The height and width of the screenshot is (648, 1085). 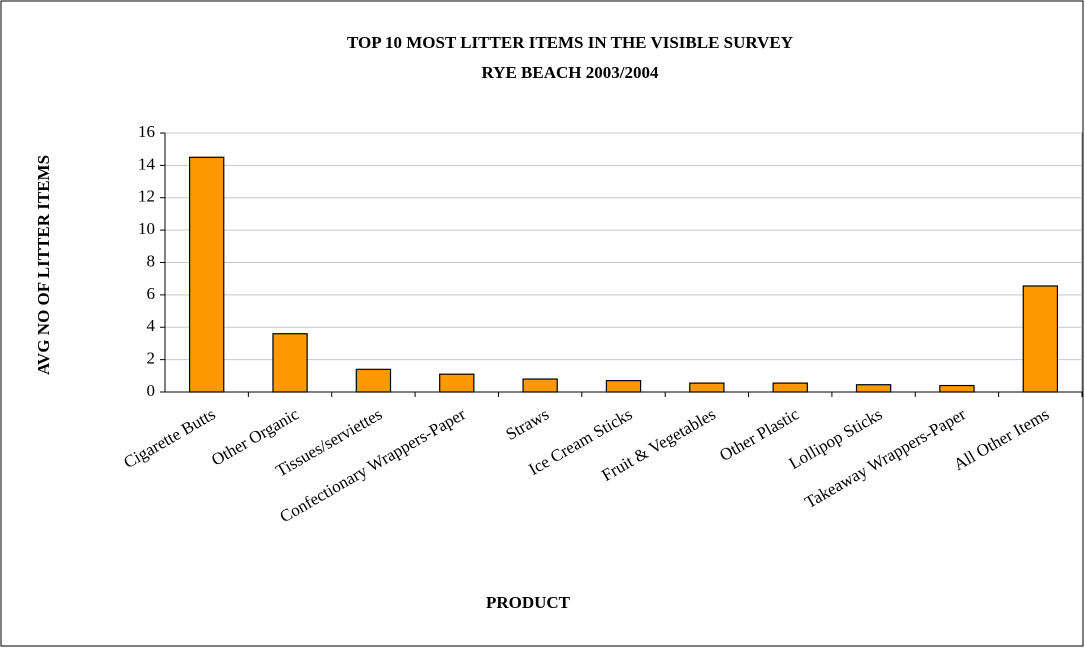 What do you see at coordinates (151, 293) in the screenshot?
I see `y-tick-label: 6` at bounding box center [151, 293].